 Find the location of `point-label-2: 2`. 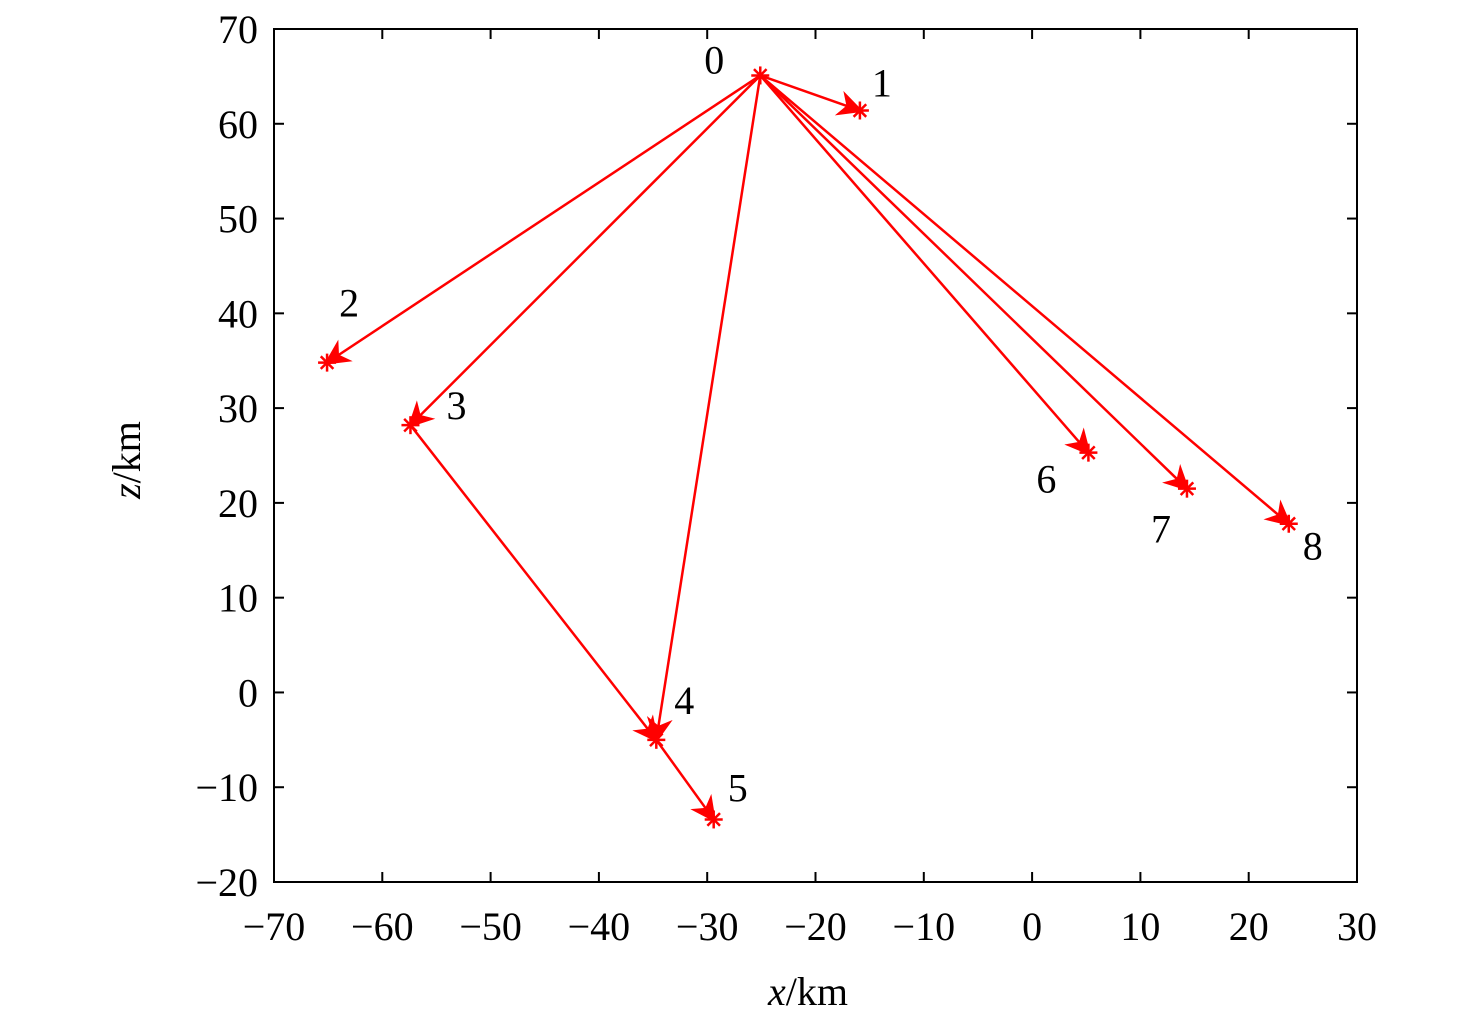

point-label-2: 2 is located at coordinates (349, 303).